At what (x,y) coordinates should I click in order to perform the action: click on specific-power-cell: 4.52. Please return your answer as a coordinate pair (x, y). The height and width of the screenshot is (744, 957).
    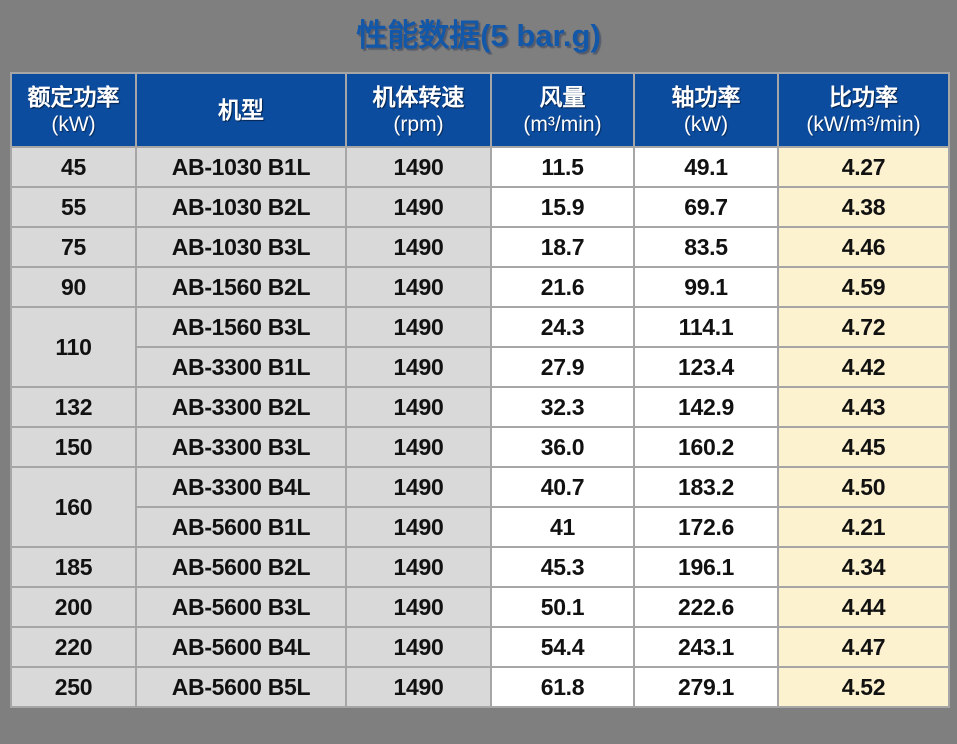
    Looking at the image, I should click on (863, 687).